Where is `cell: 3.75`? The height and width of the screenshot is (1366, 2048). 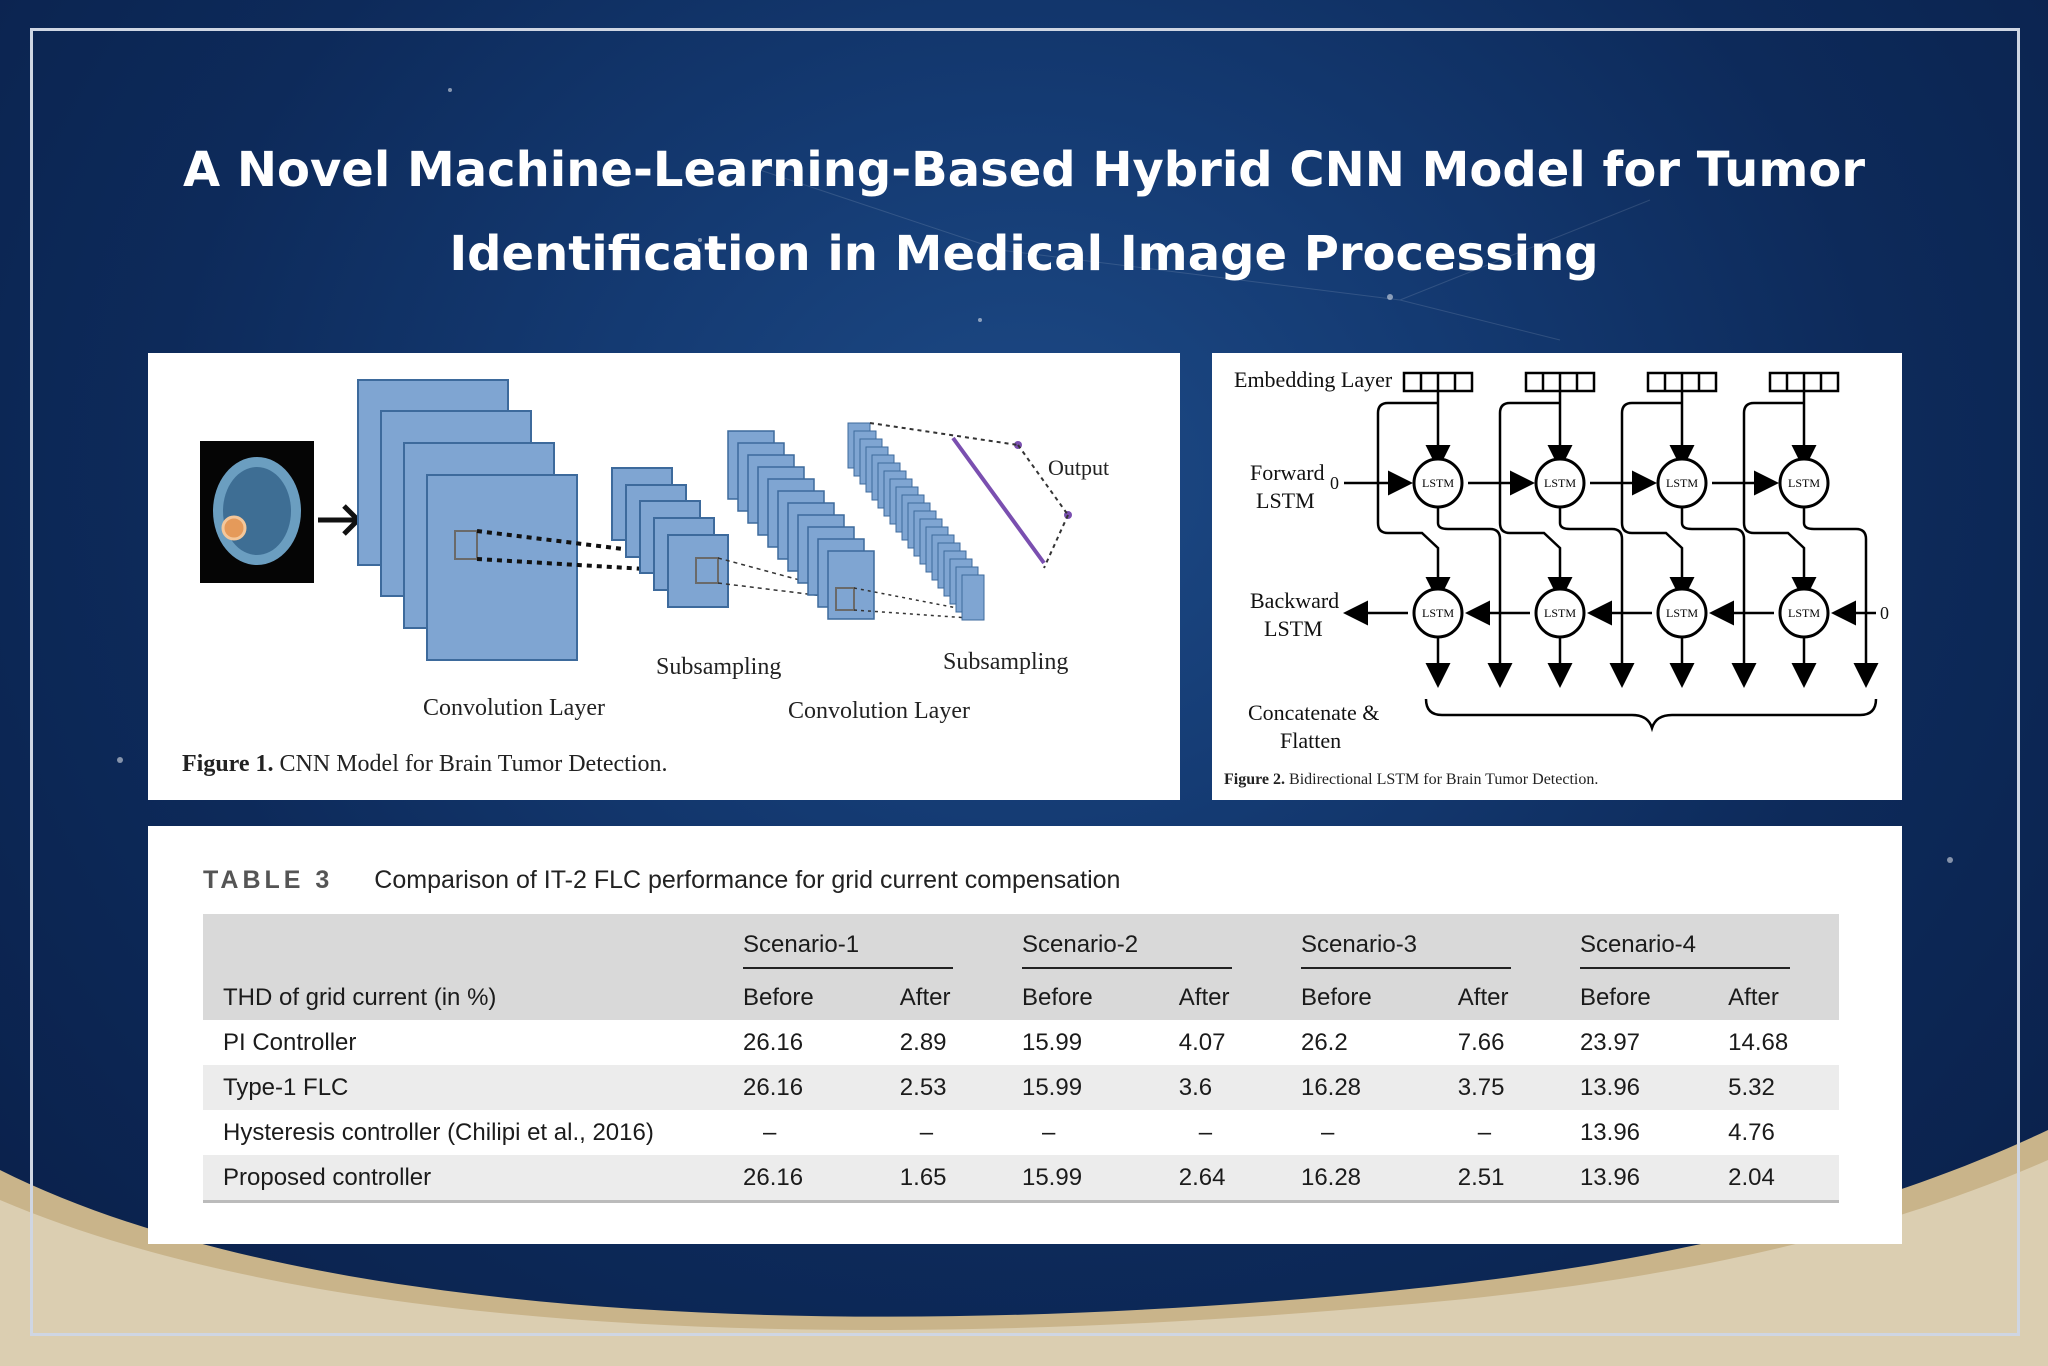 cell: 3.75 is located at coordinates (1498, 1087).